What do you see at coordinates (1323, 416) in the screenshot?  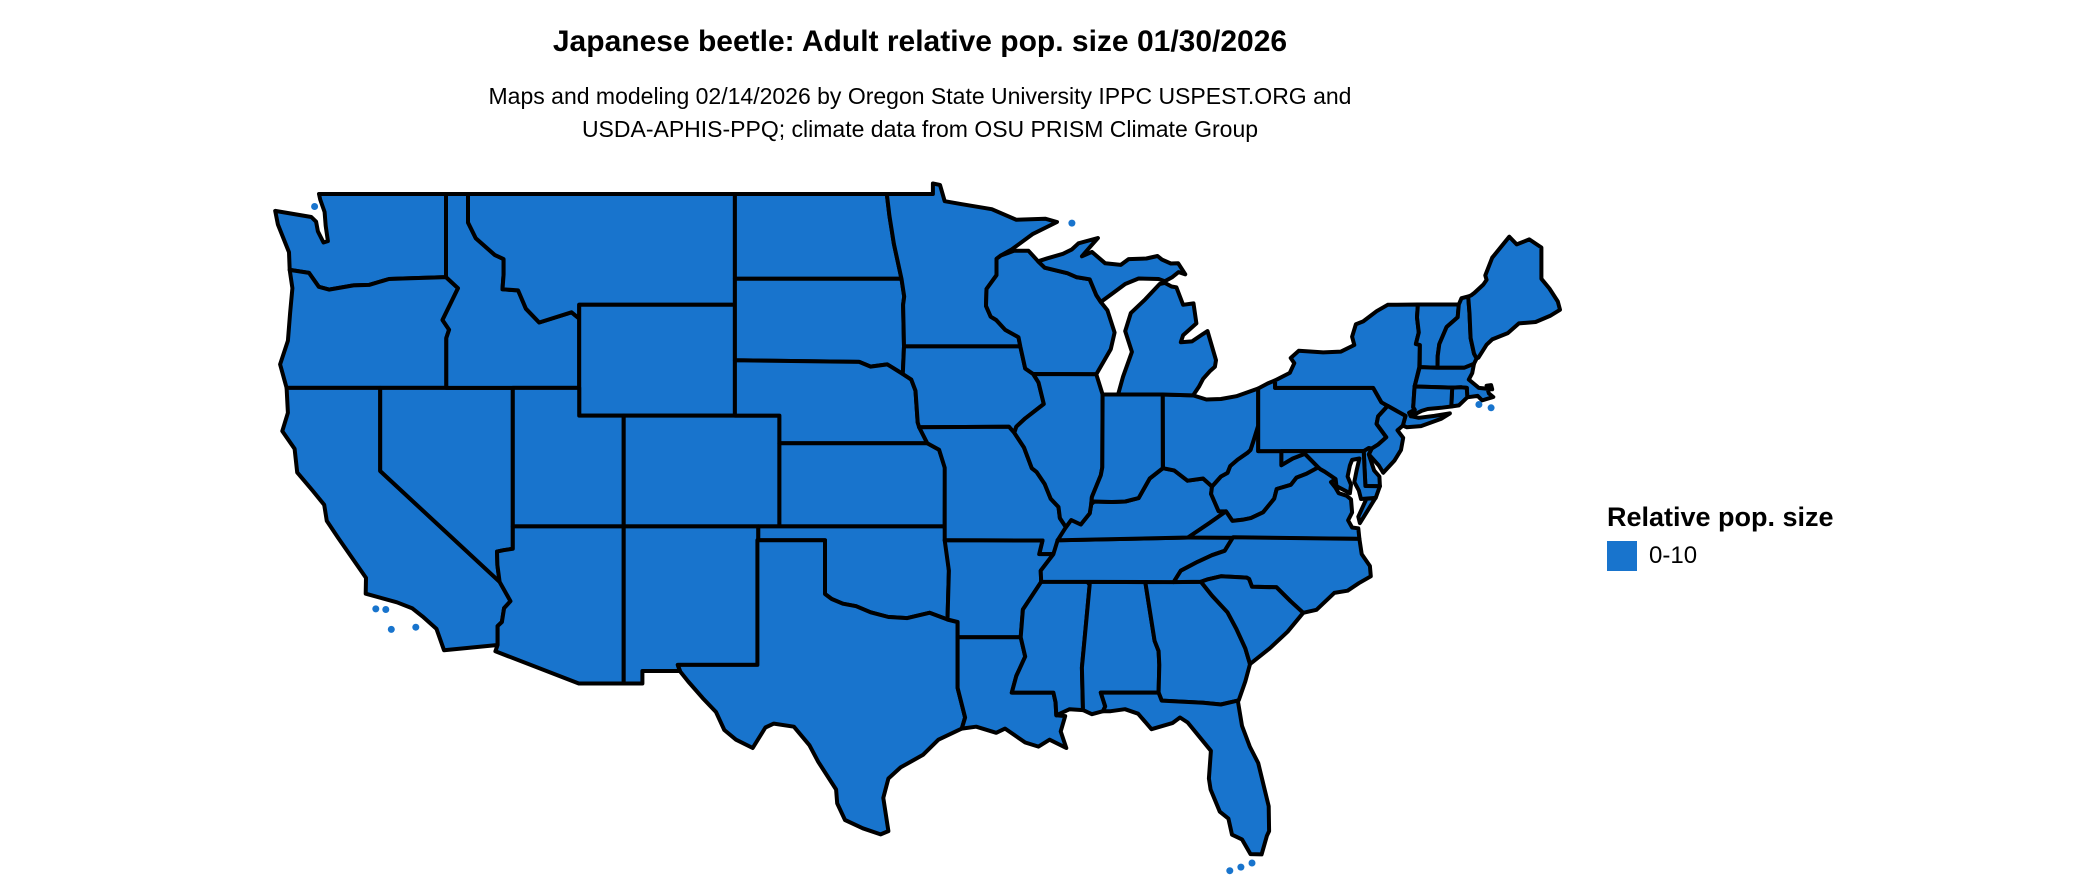 I see `state-pennsylvania` at bounding box center [1323, 416].